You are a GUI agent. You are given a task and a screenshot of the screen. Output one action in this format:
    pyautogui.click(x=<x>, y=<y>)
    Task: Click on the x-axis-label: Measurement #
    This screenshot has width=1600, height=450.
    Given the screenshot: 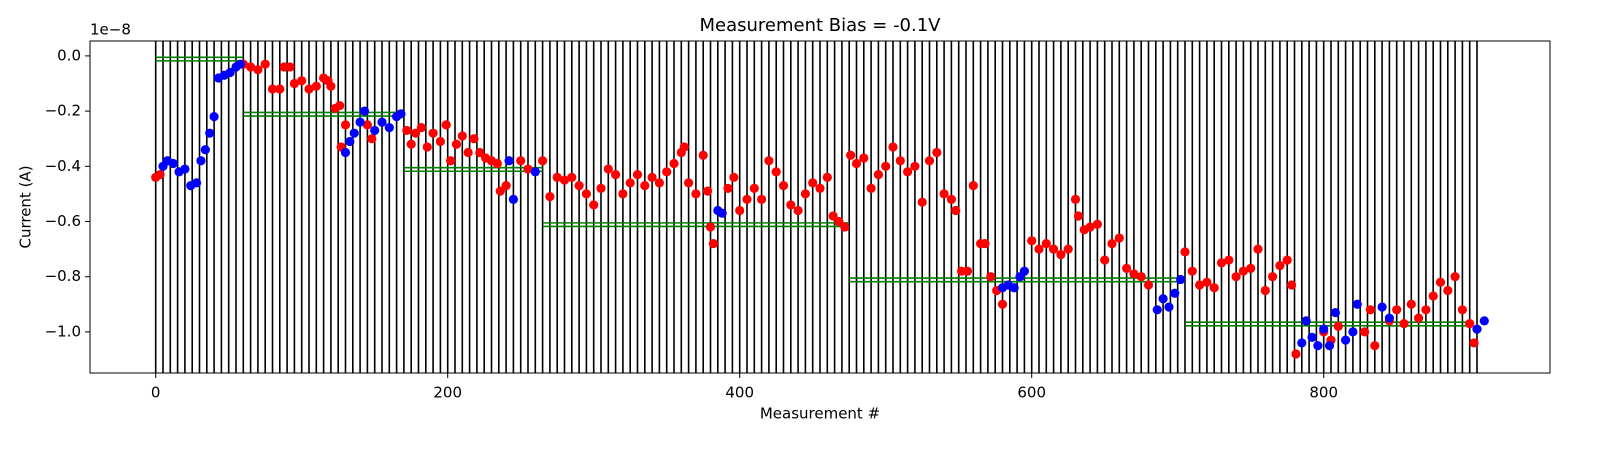 What is the action you would take?
    pyautogui.click(x=820, y=414)
    